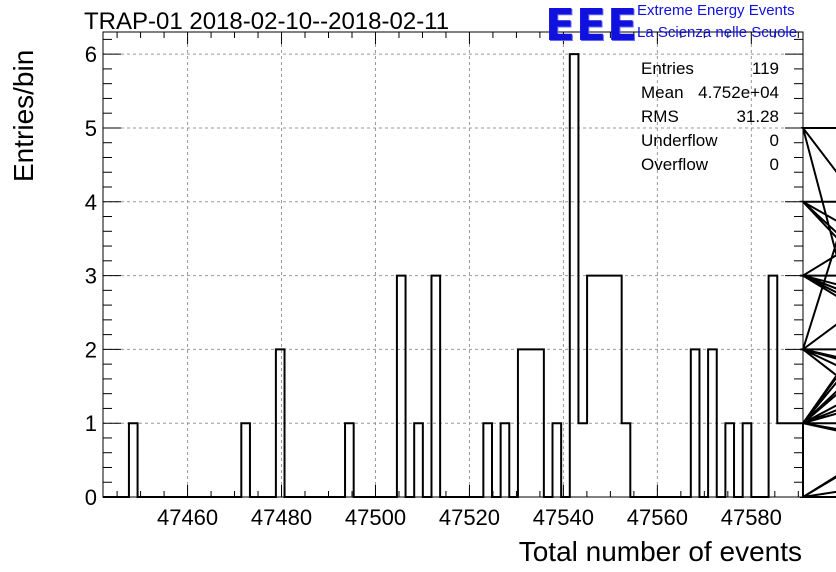 The width and height of the screenshot is (836, 572). What do you see at coordinates (187, 517) in the screenshot?
I see `x-tick-label: 47460` at bounding box center [187, 517].